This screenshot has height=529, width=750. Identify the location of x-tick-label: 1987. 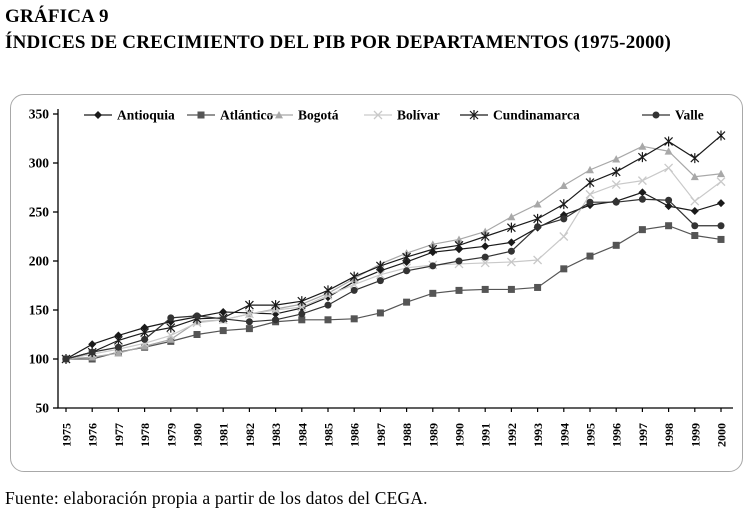
(381, 435).